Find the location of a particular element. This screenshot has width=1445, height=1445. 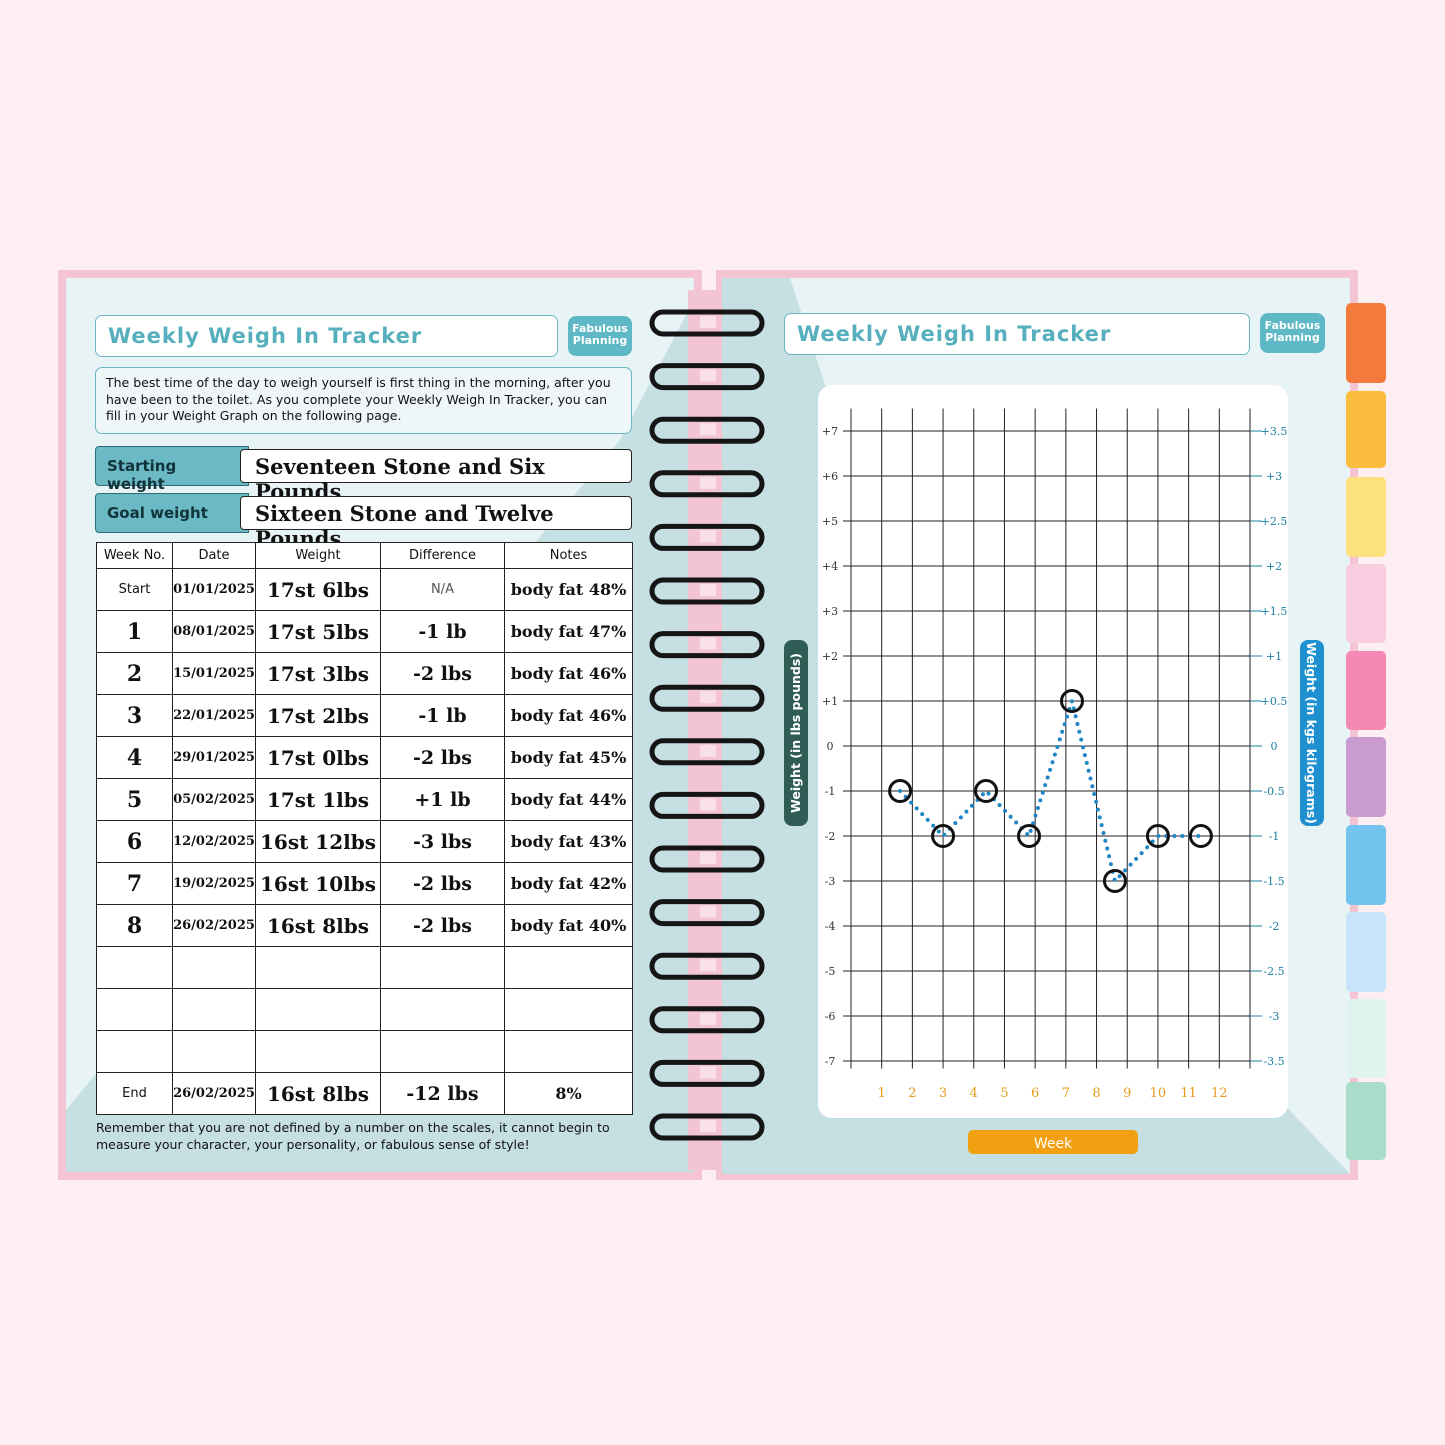

right-title: Weekly Weigh In Tracker is located at coordinates (1017, 334).